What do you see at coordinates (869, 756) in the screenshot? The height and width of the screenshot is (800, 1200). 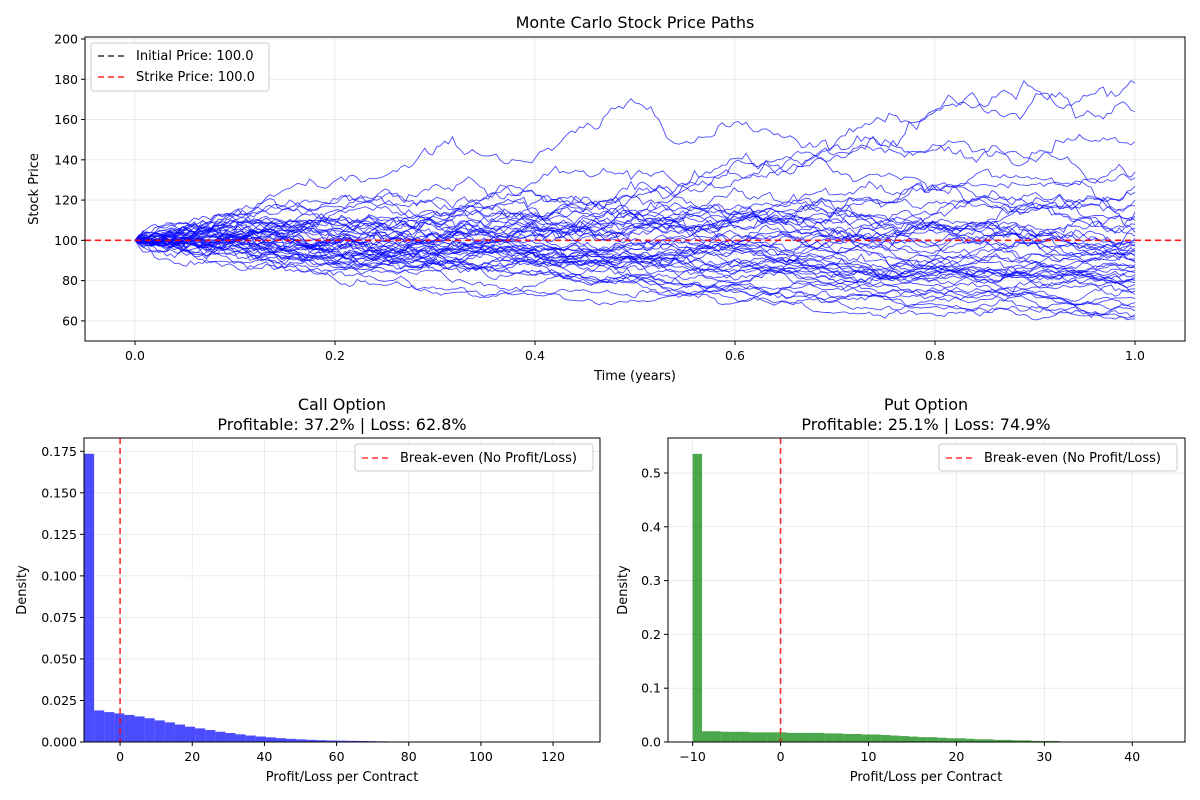 I see `x-tick-label: 10` at bounding box center [869, 756].